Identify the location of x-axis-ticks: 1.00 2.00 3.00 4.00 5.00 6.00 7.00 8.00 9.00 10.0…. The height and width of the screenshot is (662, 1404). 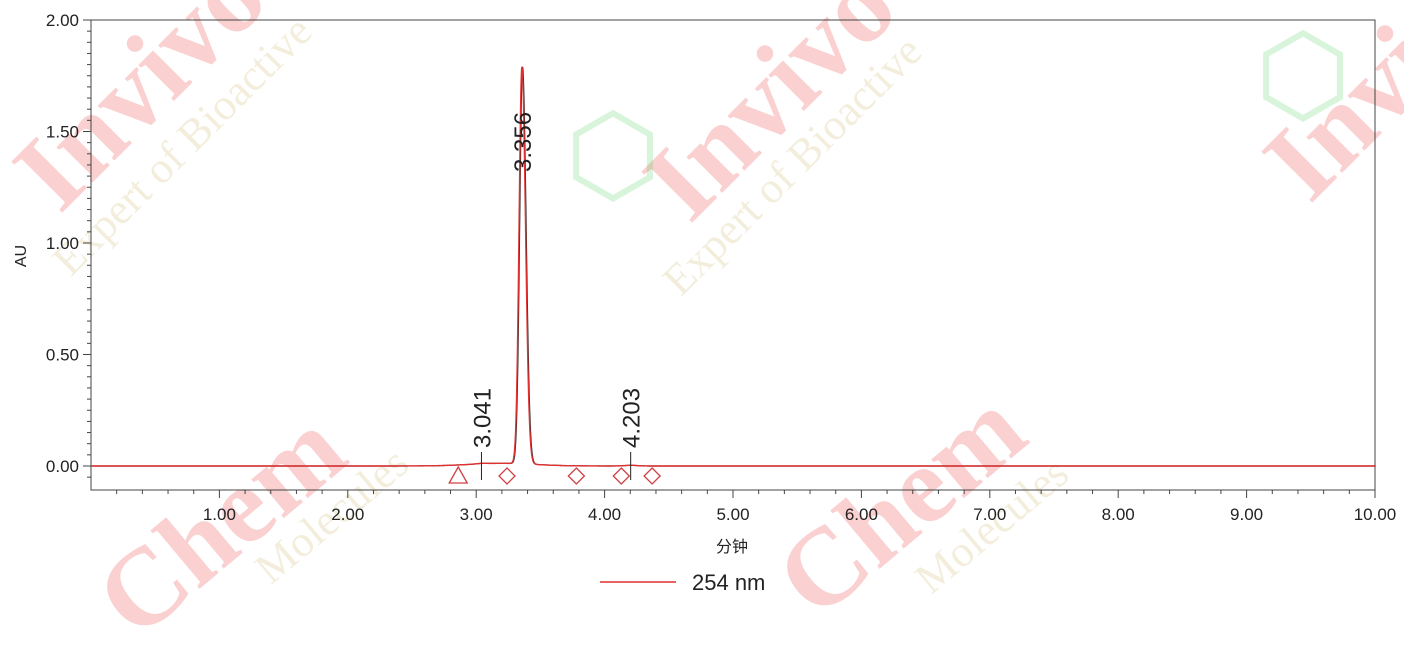
(756, 507).